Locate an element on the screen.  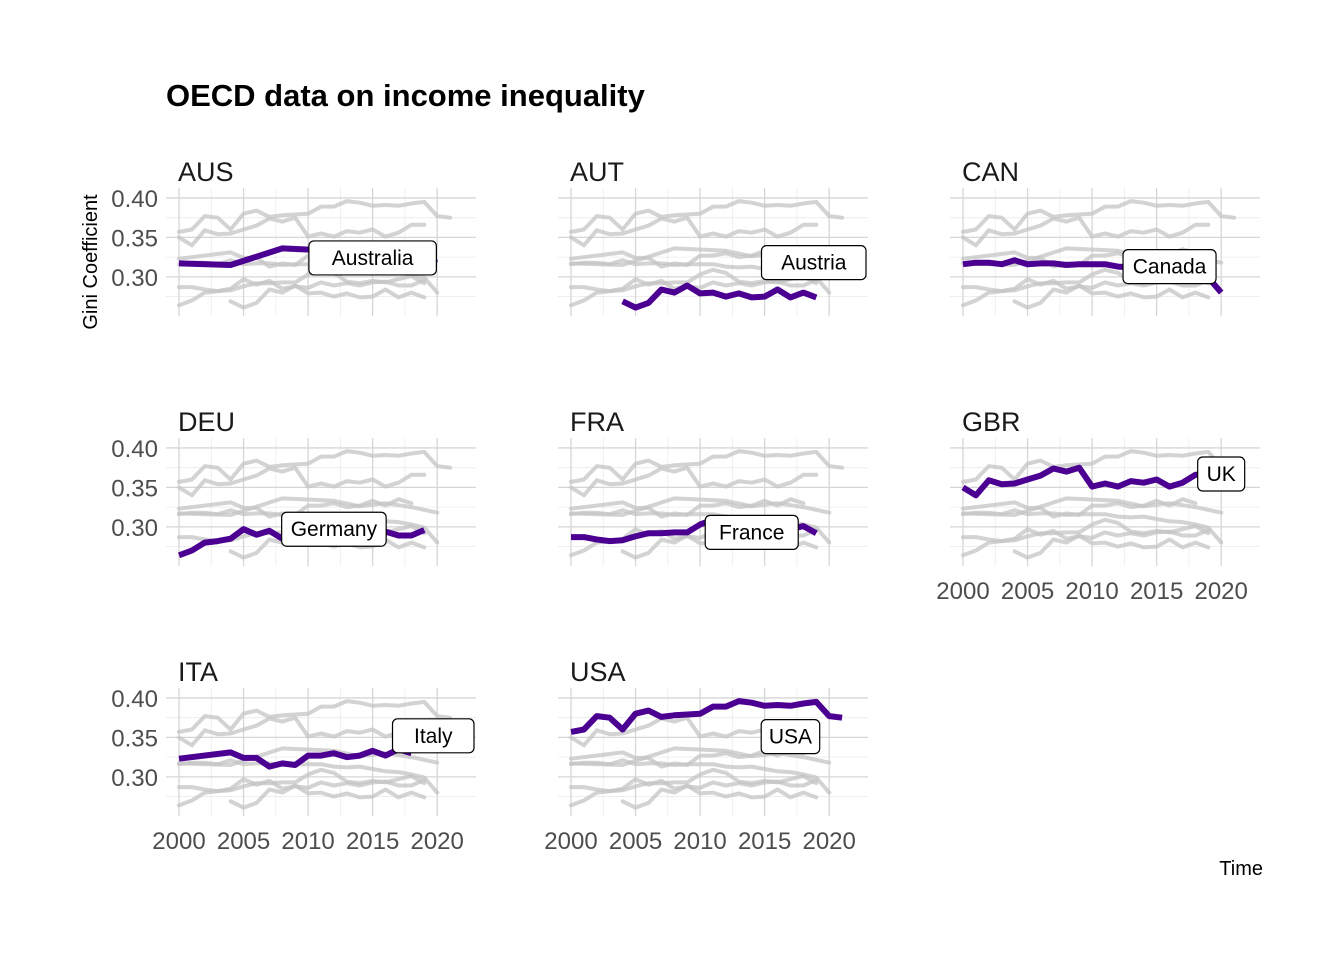
facet-label-can: CAN is located at coordinates (990, 172).